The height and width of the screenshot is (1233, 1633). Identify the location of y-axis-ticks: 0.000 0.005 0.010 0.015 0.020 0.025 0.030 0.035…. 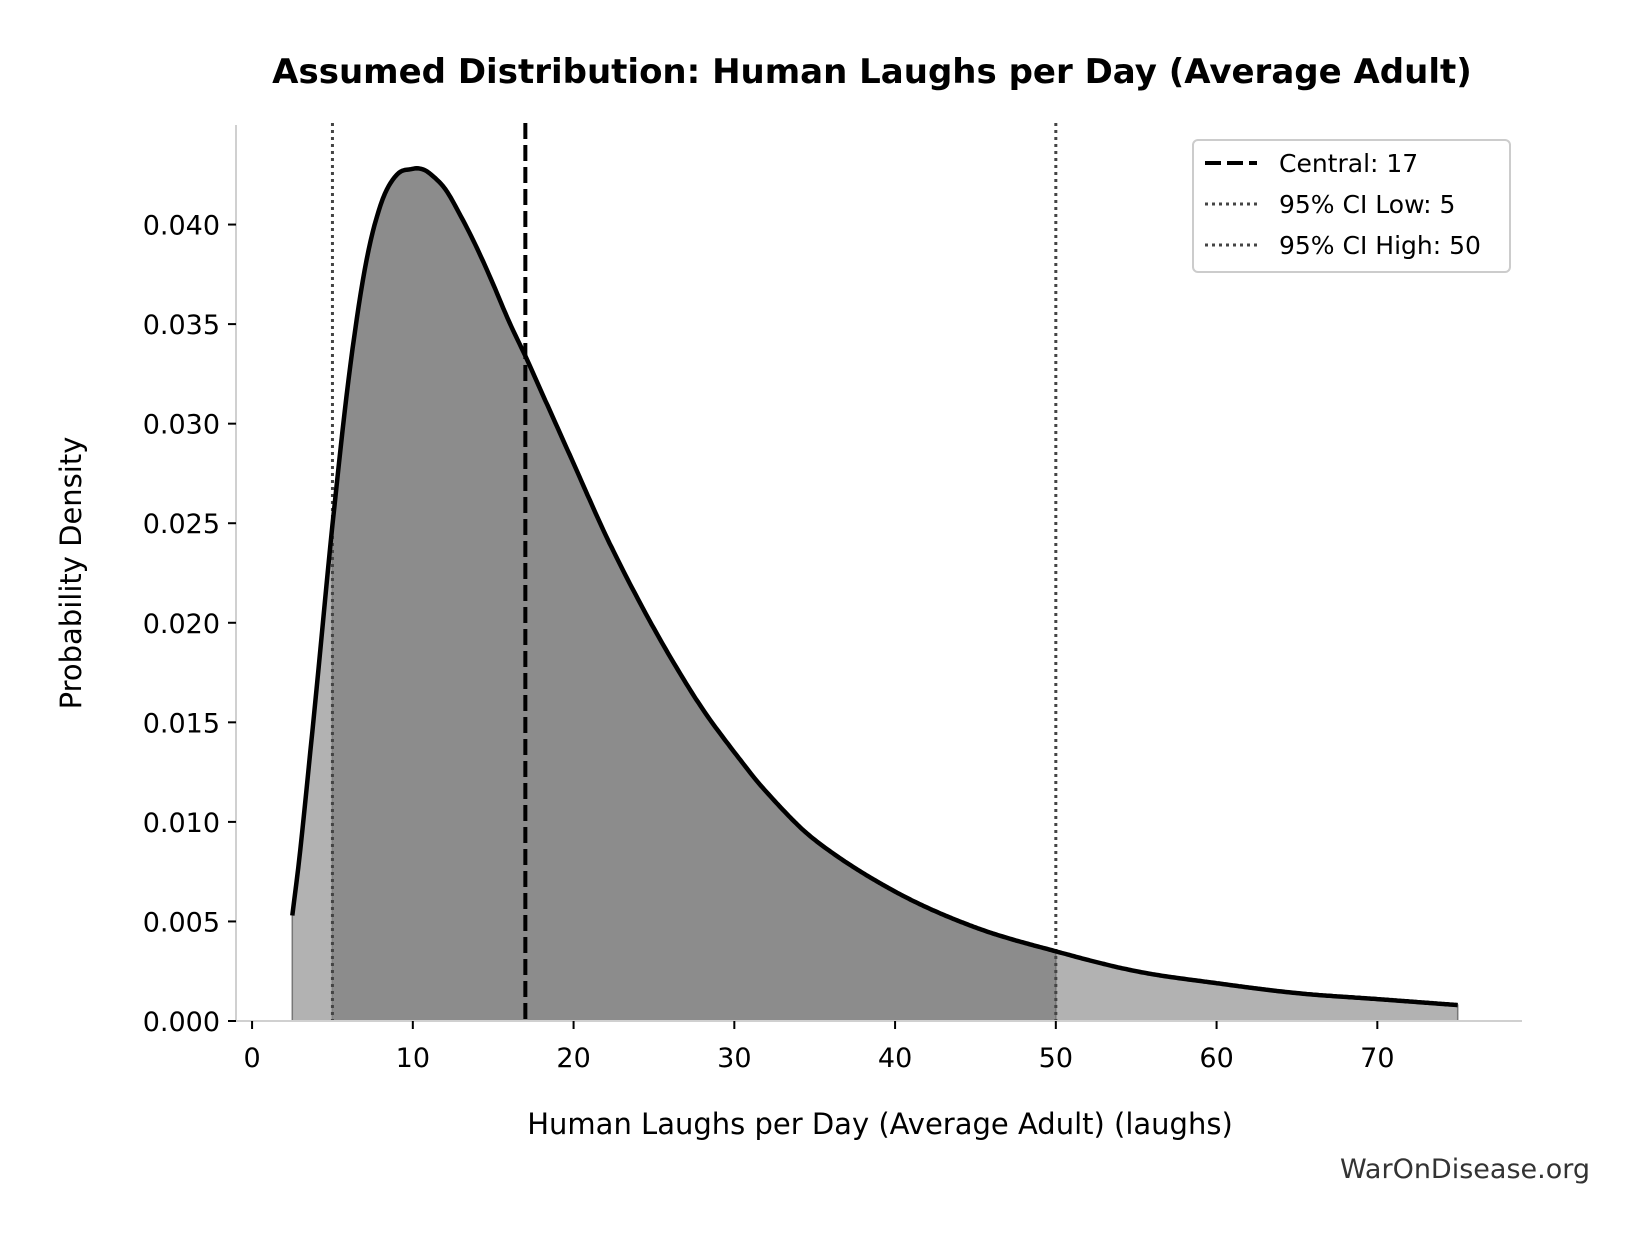
(189, 624).